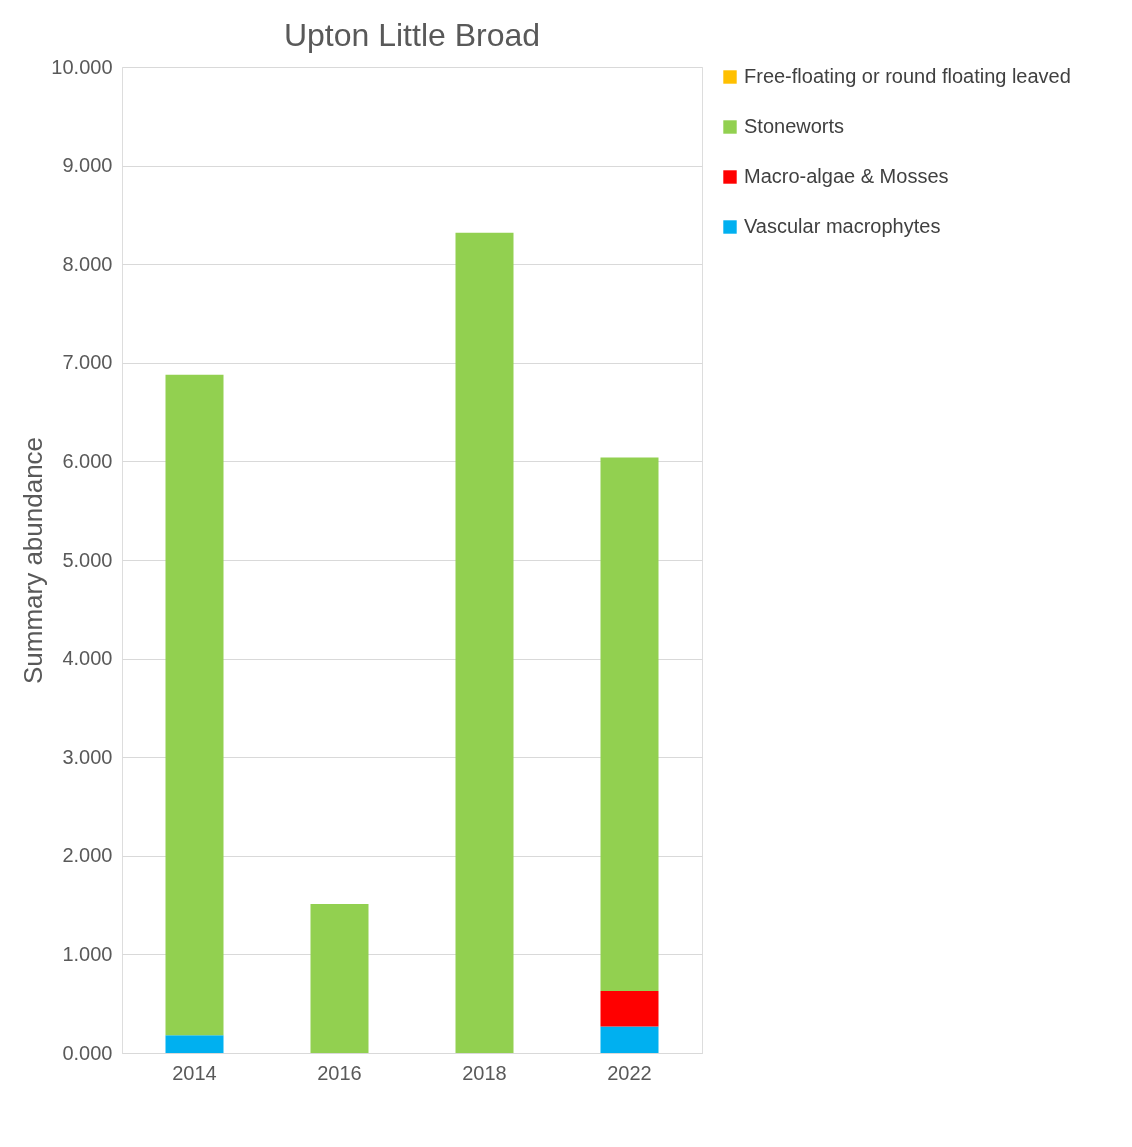  What do you see at coordinates (87, 263) in the screenshot?
I see `y-tick-label: 8.000` at bounding box center [87, 263].